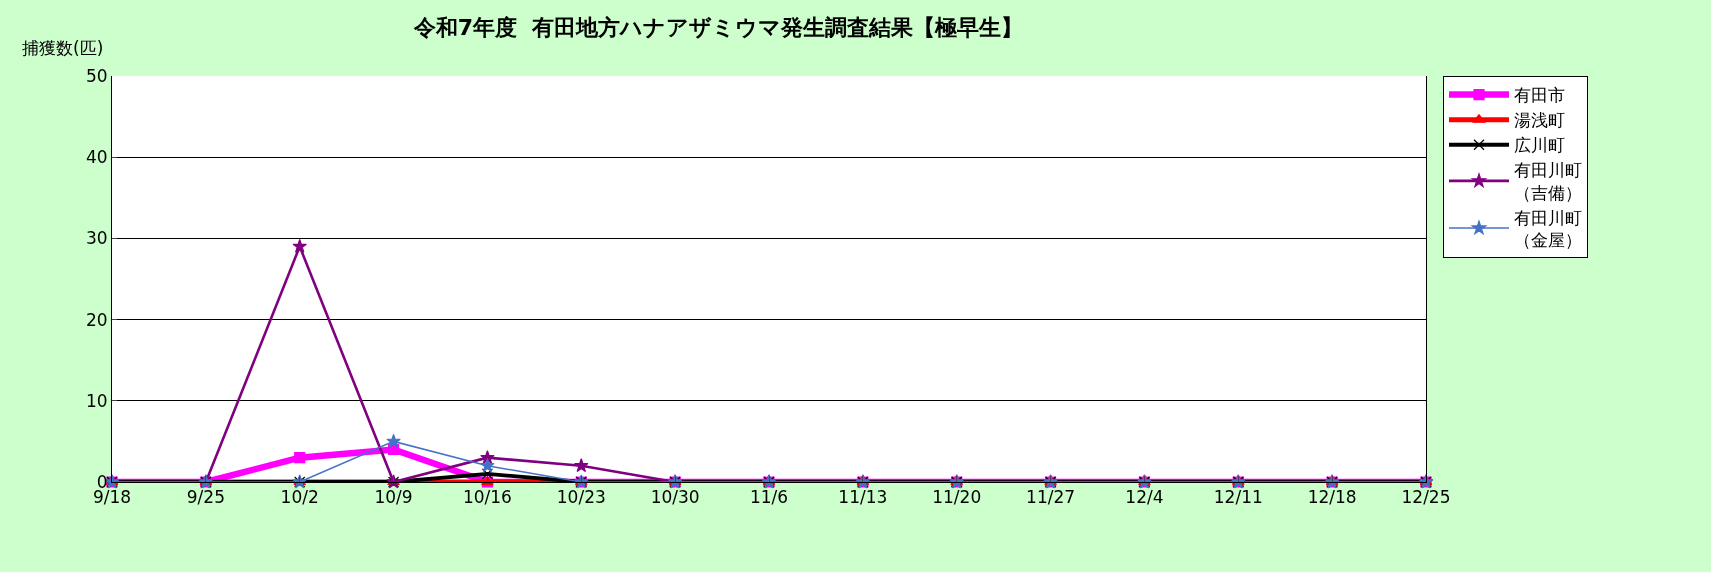 This screenshot has width=1711, height=572. Describe the element at coordinates (675, 497) in the screenshot. I see `x-tick-label: 10/30` at that location.